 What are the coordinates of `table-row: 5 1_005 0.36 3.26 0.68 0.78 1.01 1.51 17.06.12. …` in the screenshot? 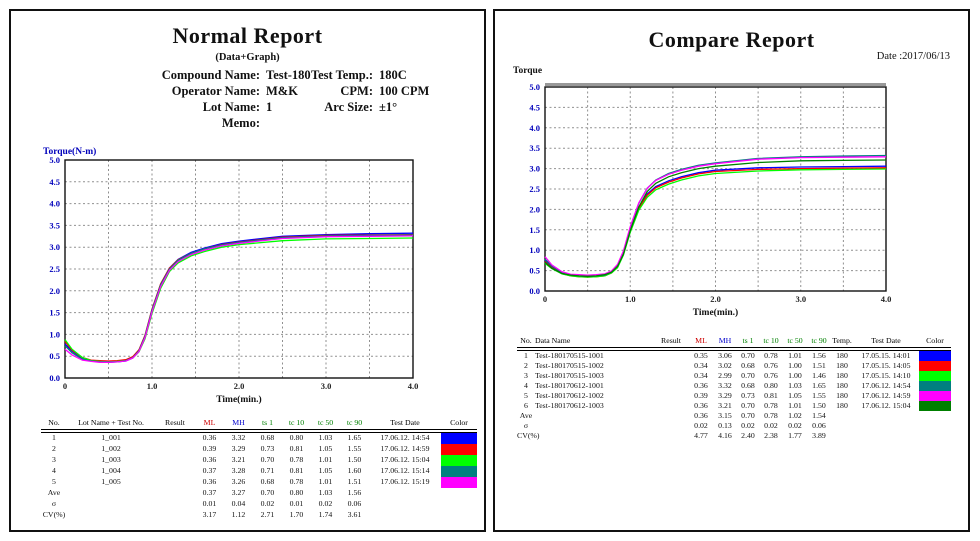 It's located at (259, 482).